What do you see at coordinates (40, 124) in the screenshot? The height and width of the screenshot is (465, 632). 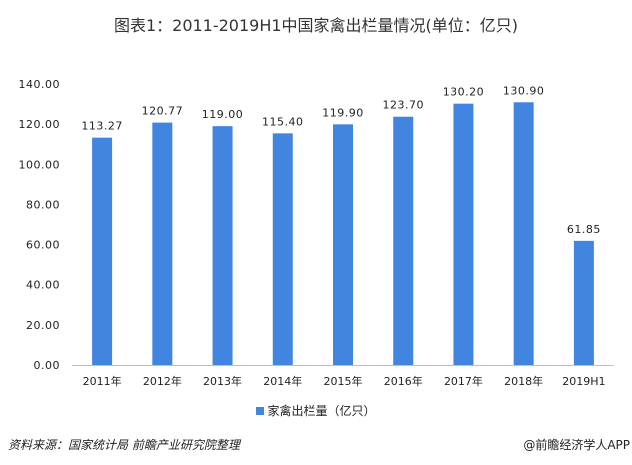 I see `y-tick-label: 120.00` at bounding box center [40, 124].